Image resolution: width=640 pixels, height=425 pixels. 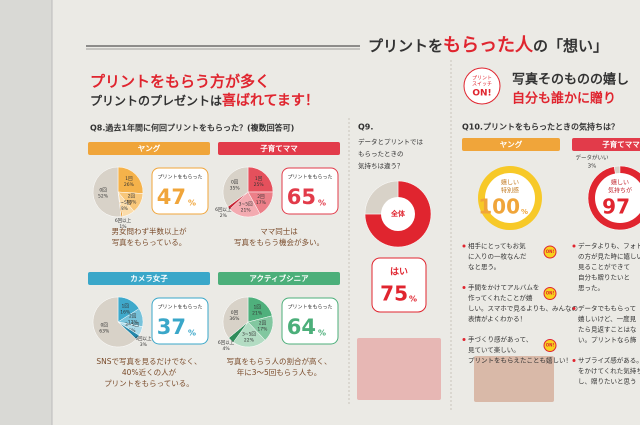 I want to click on bullet-text: の方が見た時に嬉しい, so click(x=609, y=256).